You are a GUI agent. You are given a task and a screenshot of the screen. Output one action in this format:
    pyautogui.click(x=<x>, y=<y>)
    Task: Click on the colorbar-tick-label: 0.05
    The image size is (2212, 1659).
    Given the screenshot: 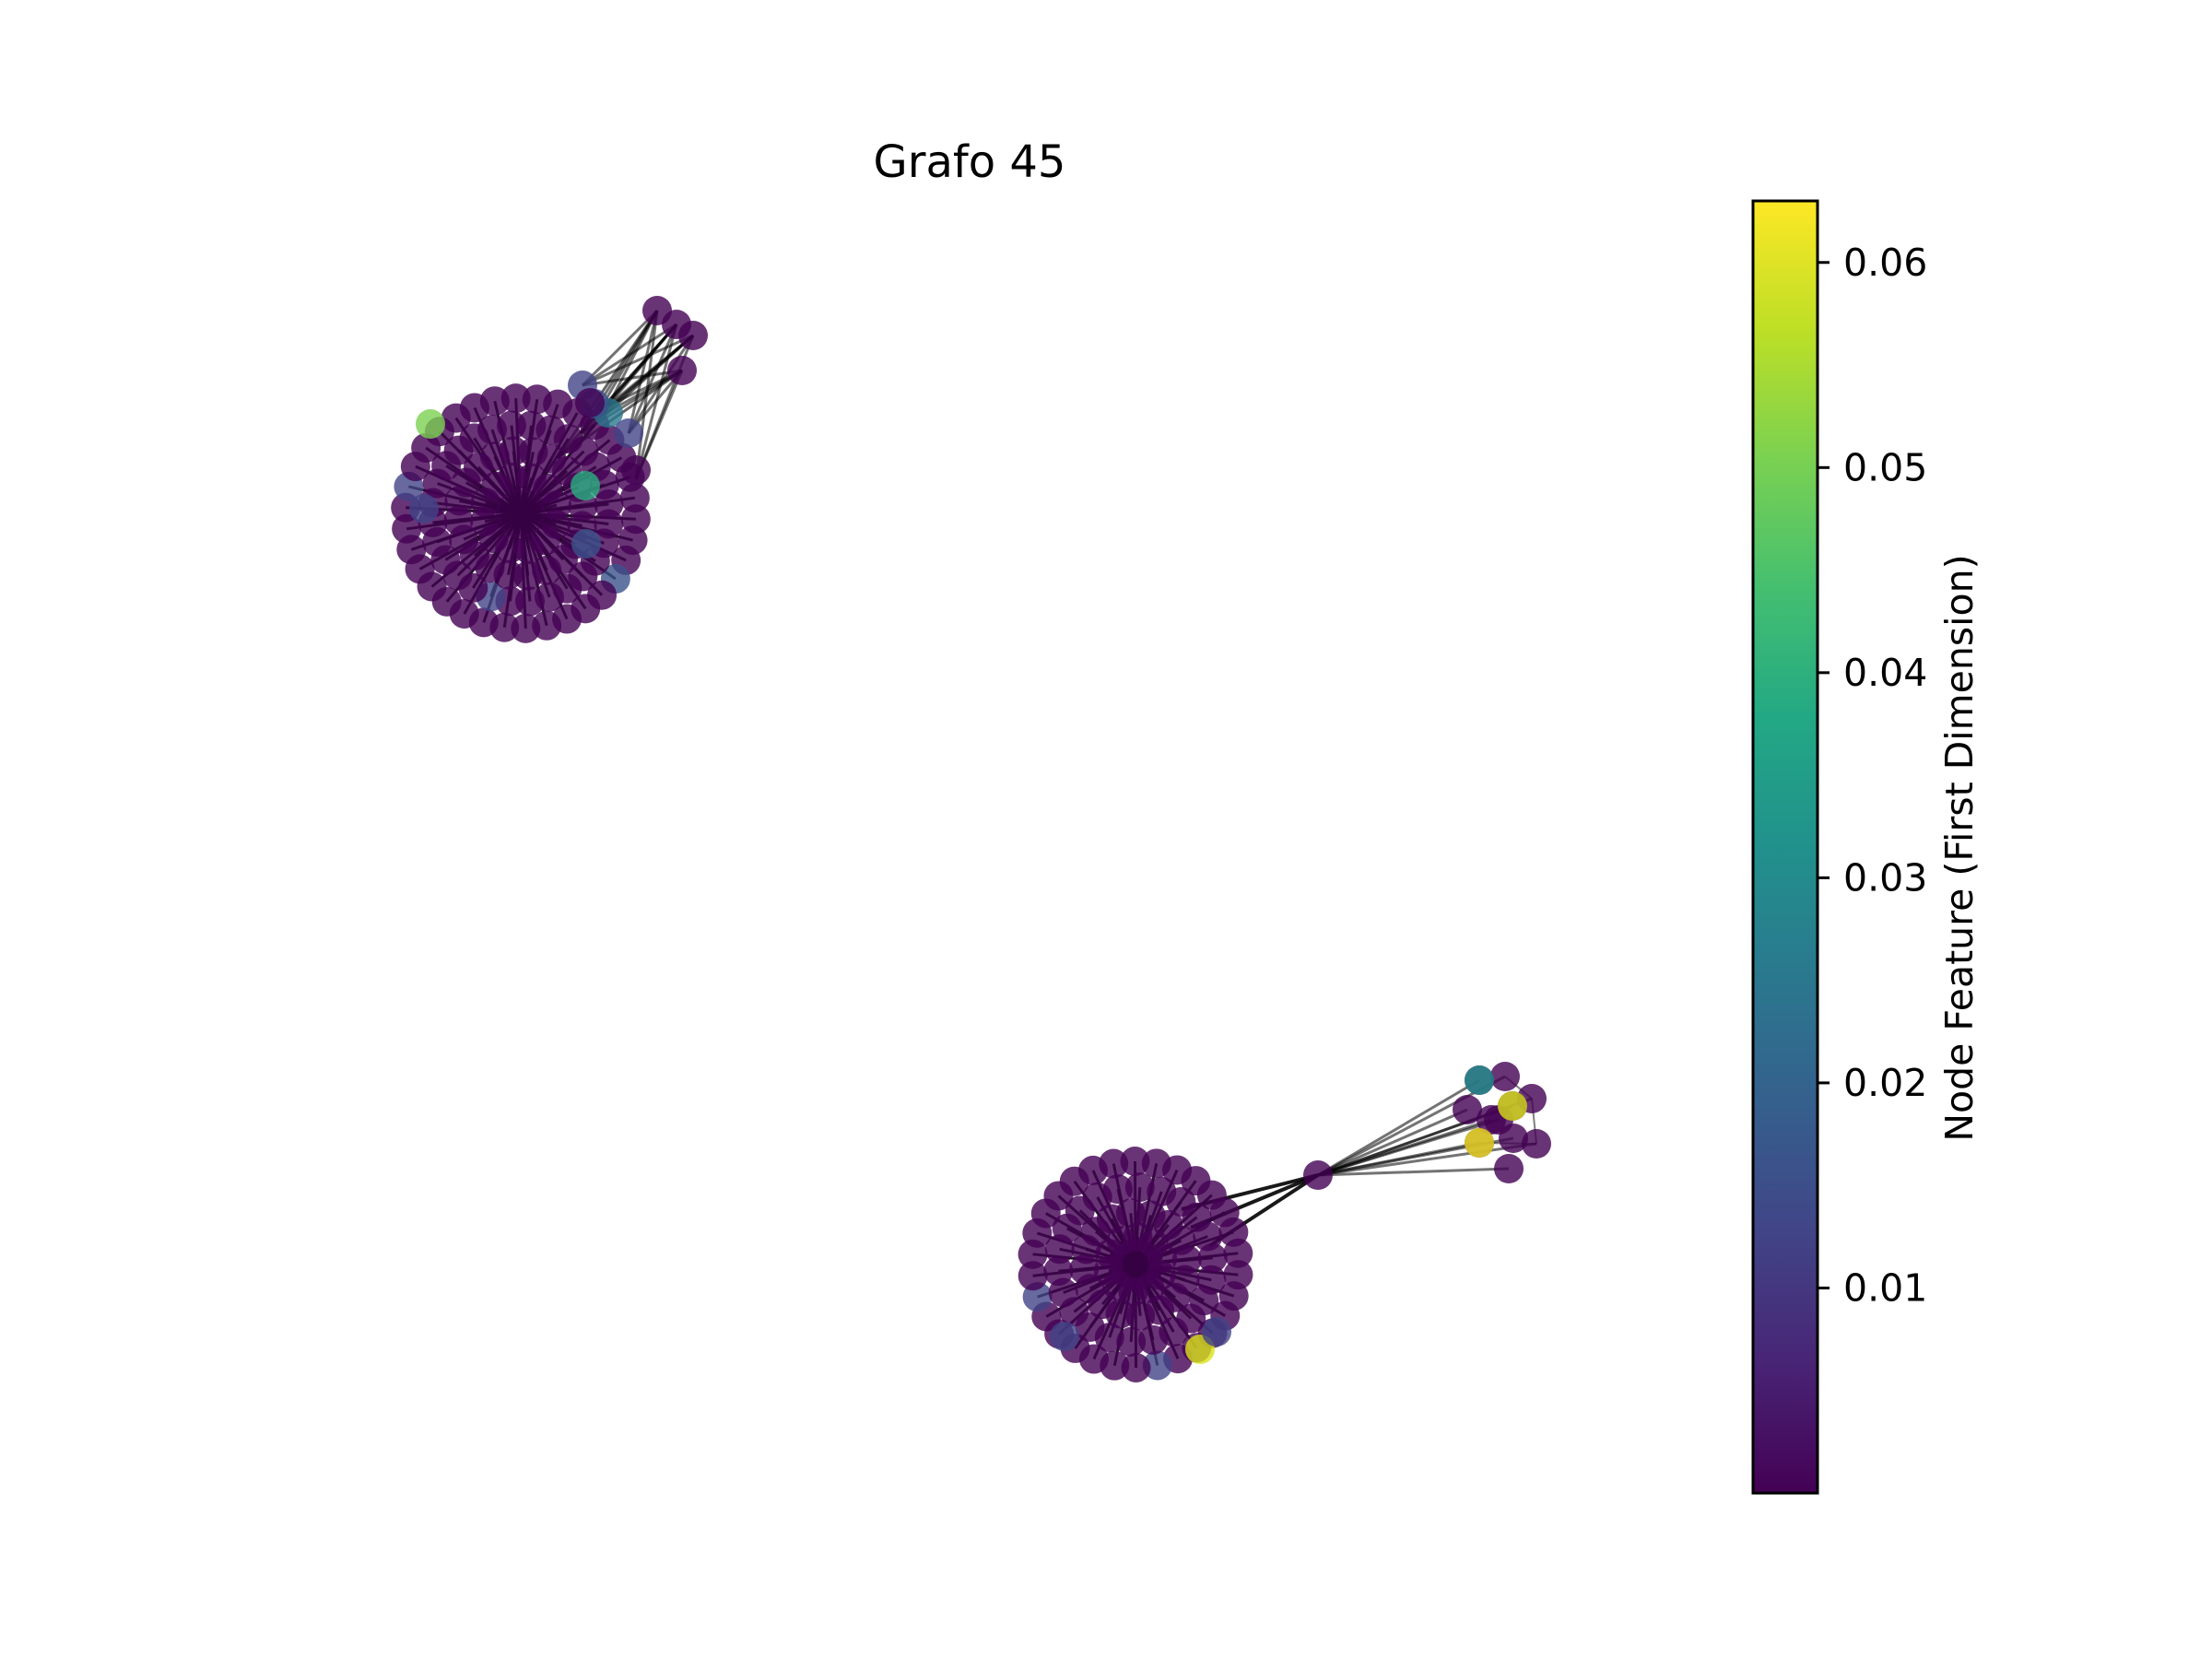 What is the action you would take?
    pyautogui.click(x=1885, y=467)
    